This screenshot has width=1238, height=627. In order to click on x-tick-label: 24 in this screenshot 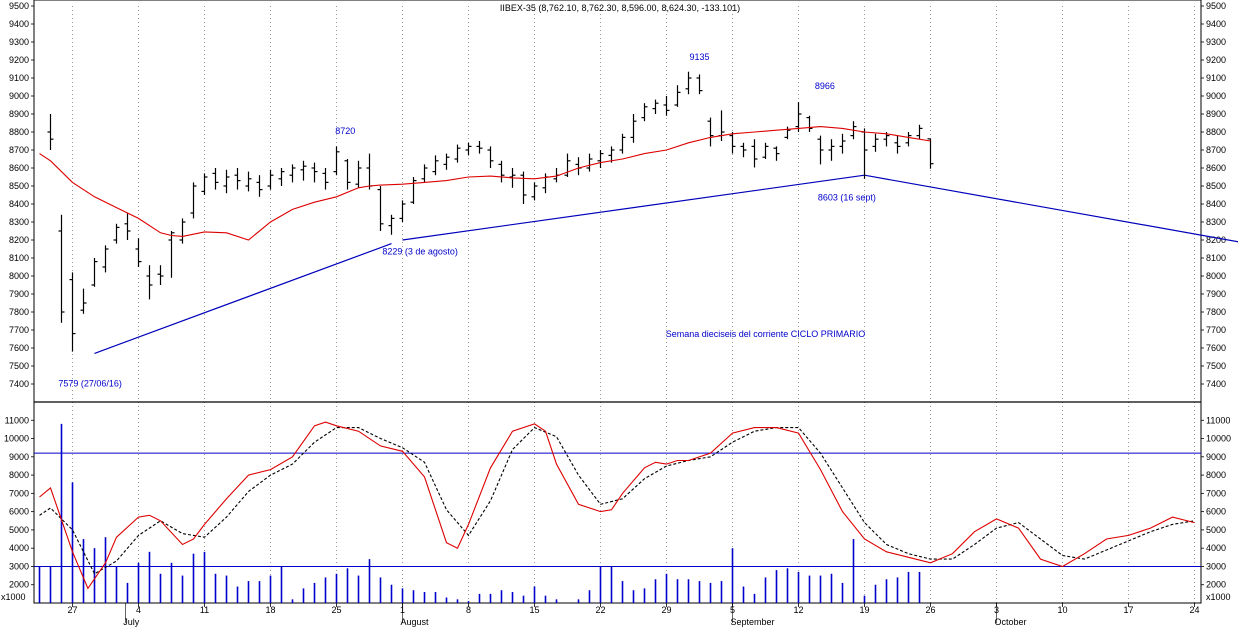, I will do `click(1194, 610)`.